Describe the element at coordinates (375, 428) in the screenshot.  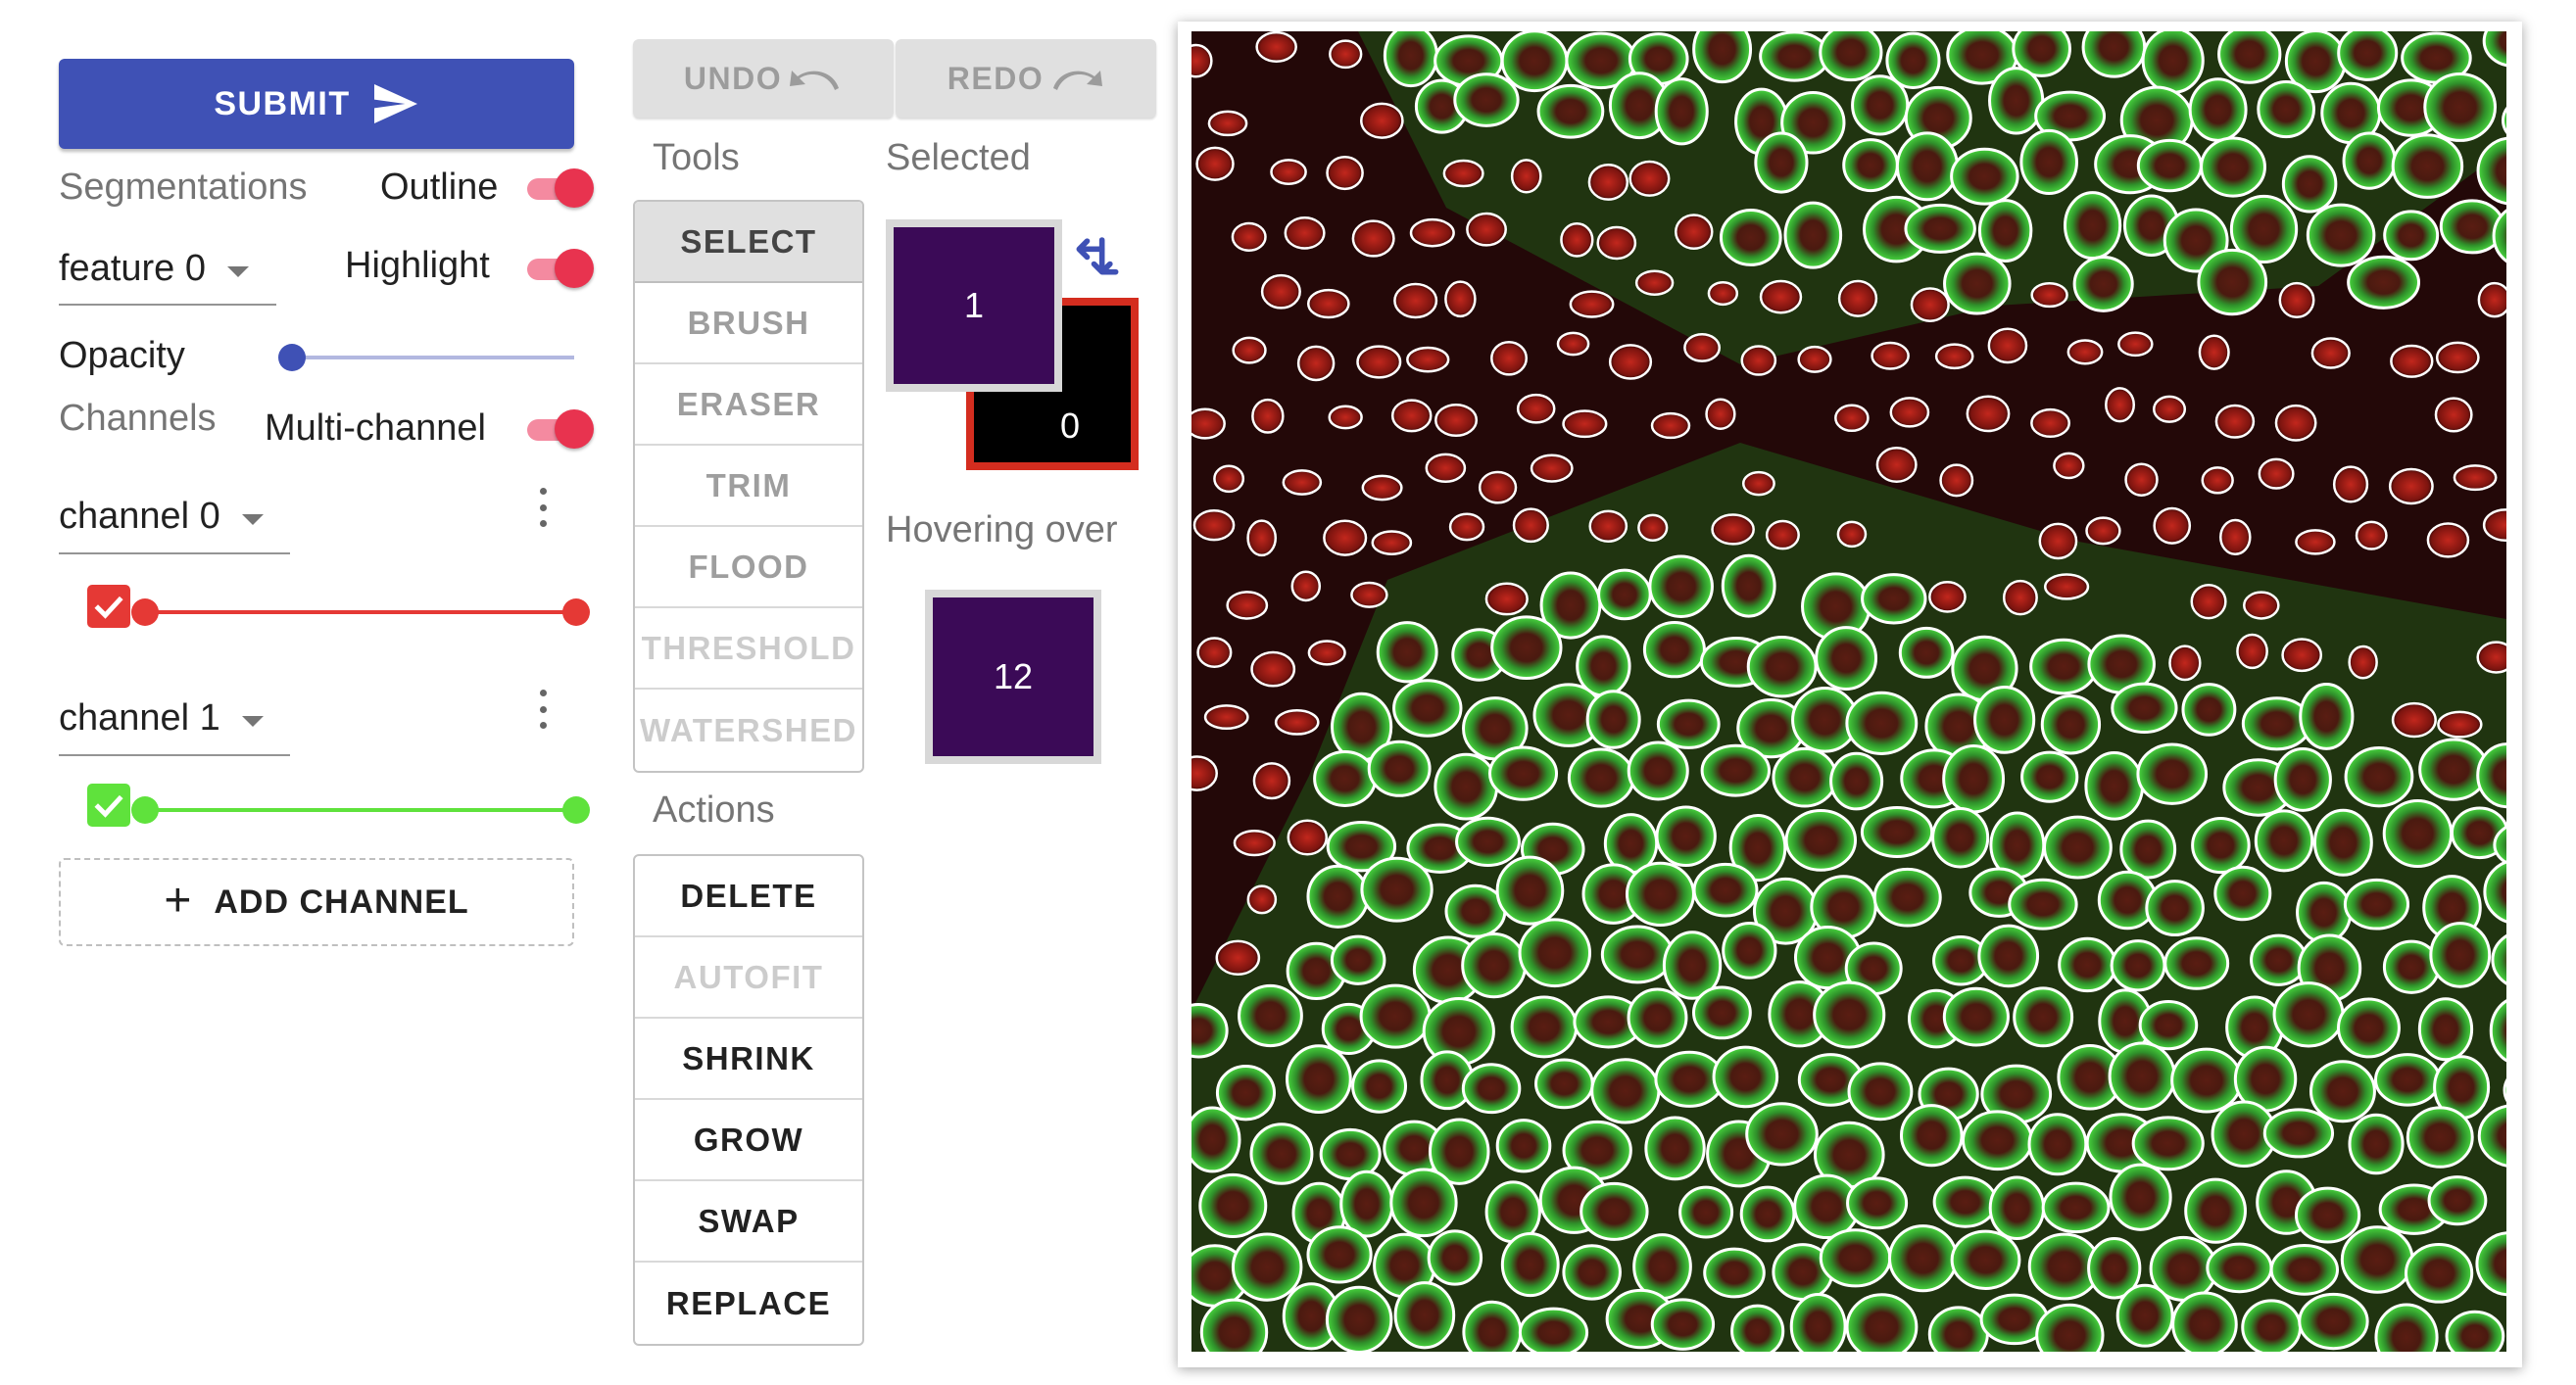
I see `multichannel-label: Multi-channel` at that location.